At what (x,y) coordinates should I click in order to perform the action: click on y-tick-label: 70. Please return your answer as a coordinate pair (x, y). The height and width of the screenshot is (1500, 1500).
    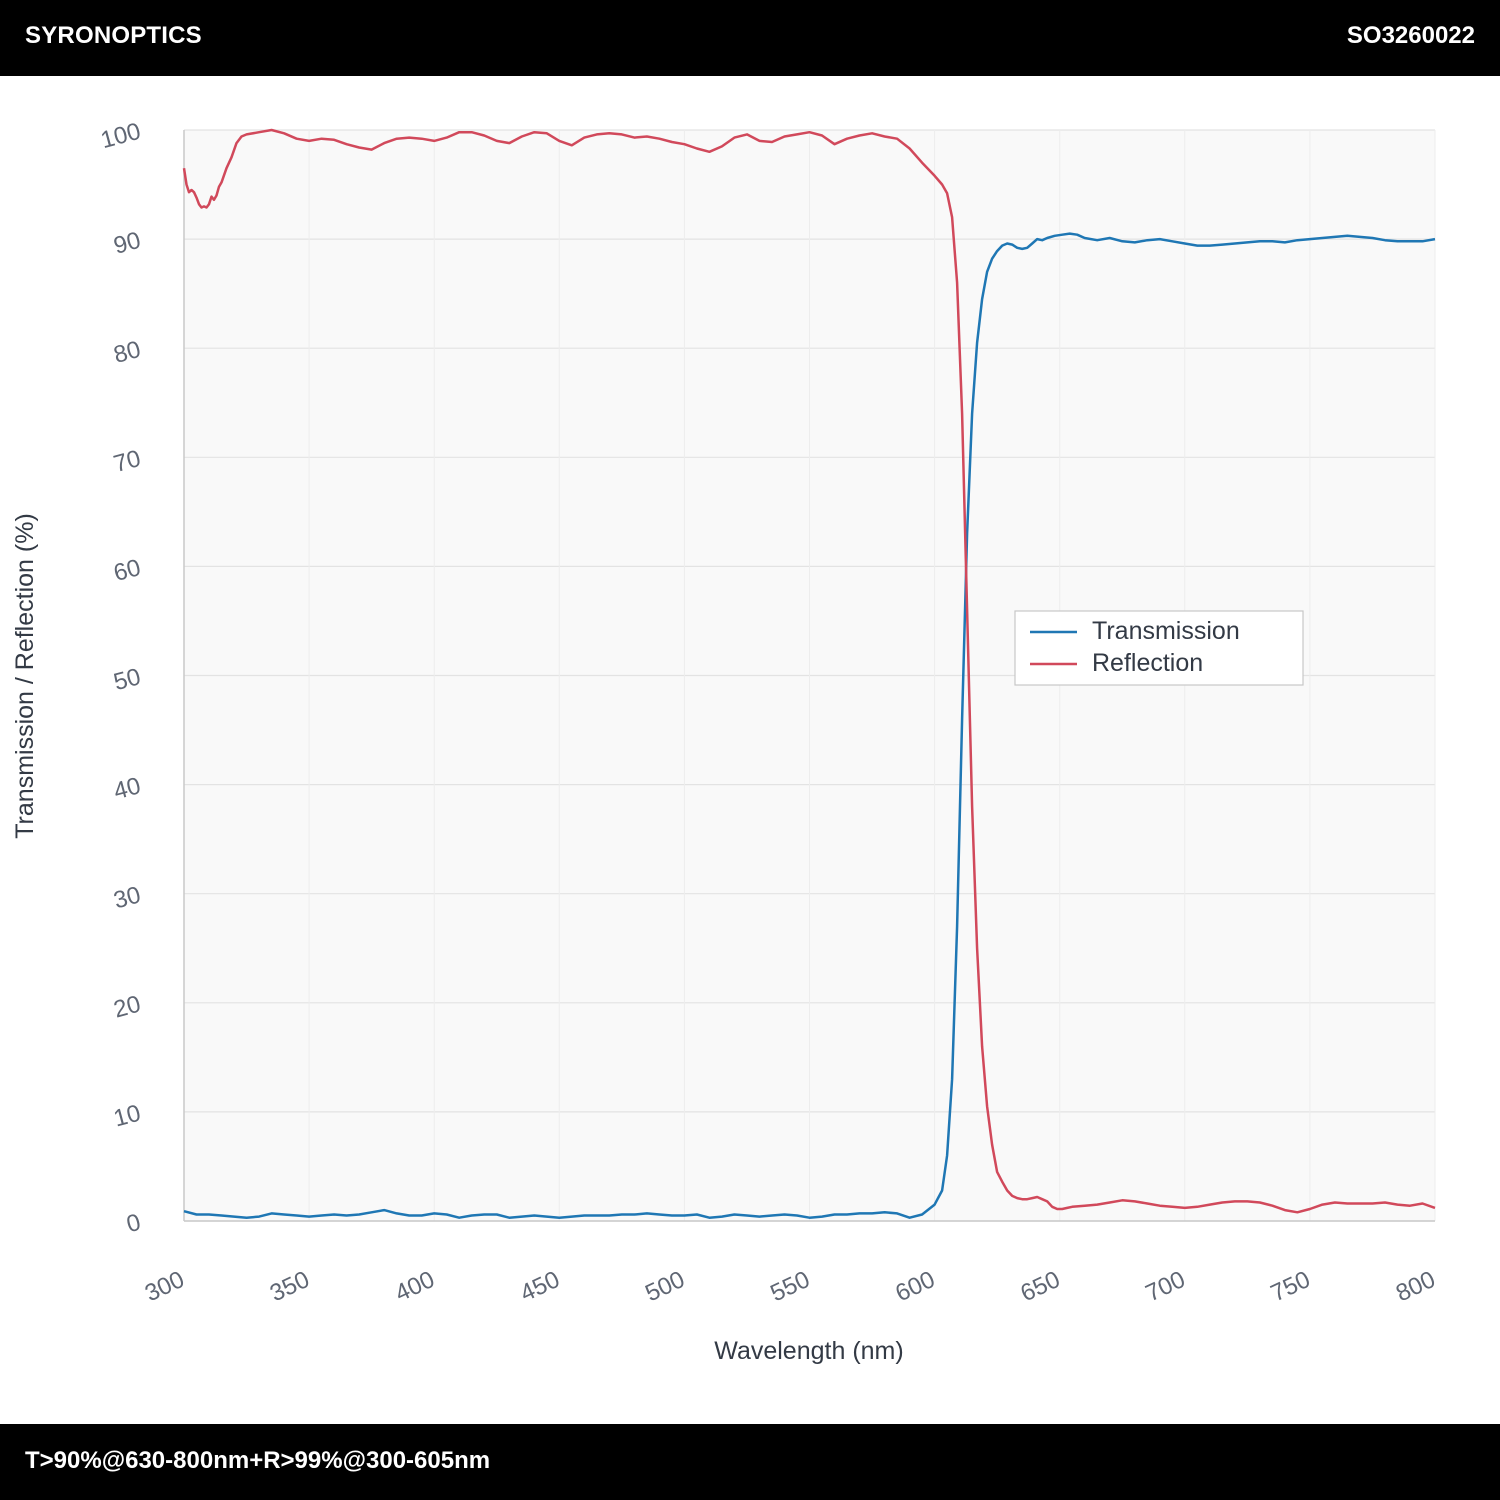
    Looking at the image, I should click on (127, 461).